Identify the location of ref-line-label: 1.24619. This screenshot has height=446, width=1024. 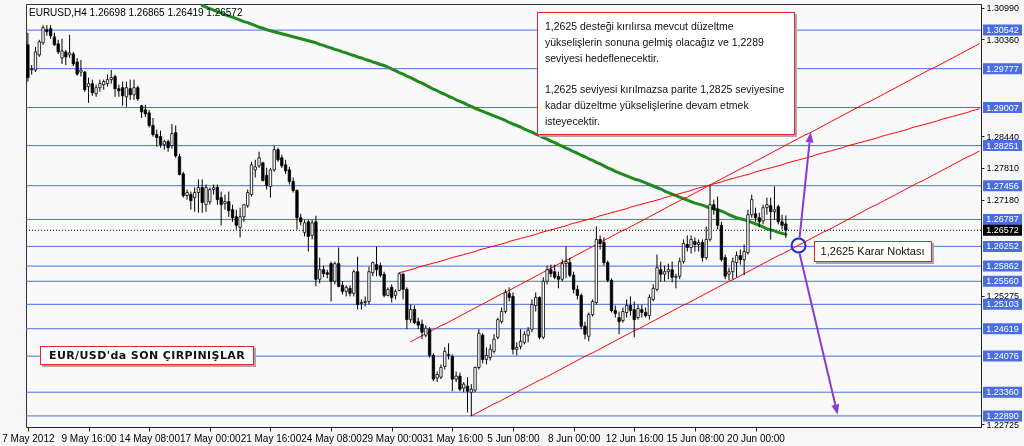
(1002, 328).